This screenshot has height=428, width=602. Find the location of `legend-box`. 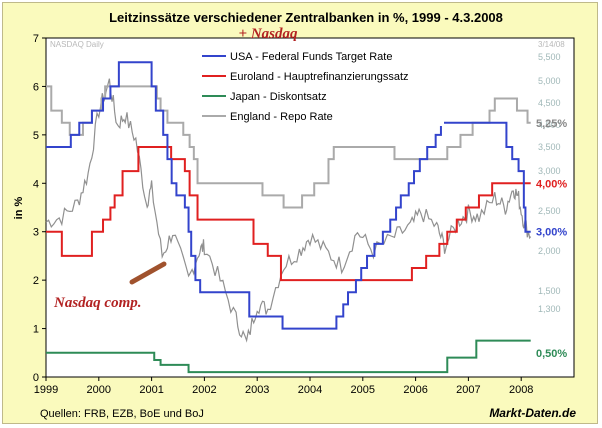

legend-box is located at coordinates (321, 87).